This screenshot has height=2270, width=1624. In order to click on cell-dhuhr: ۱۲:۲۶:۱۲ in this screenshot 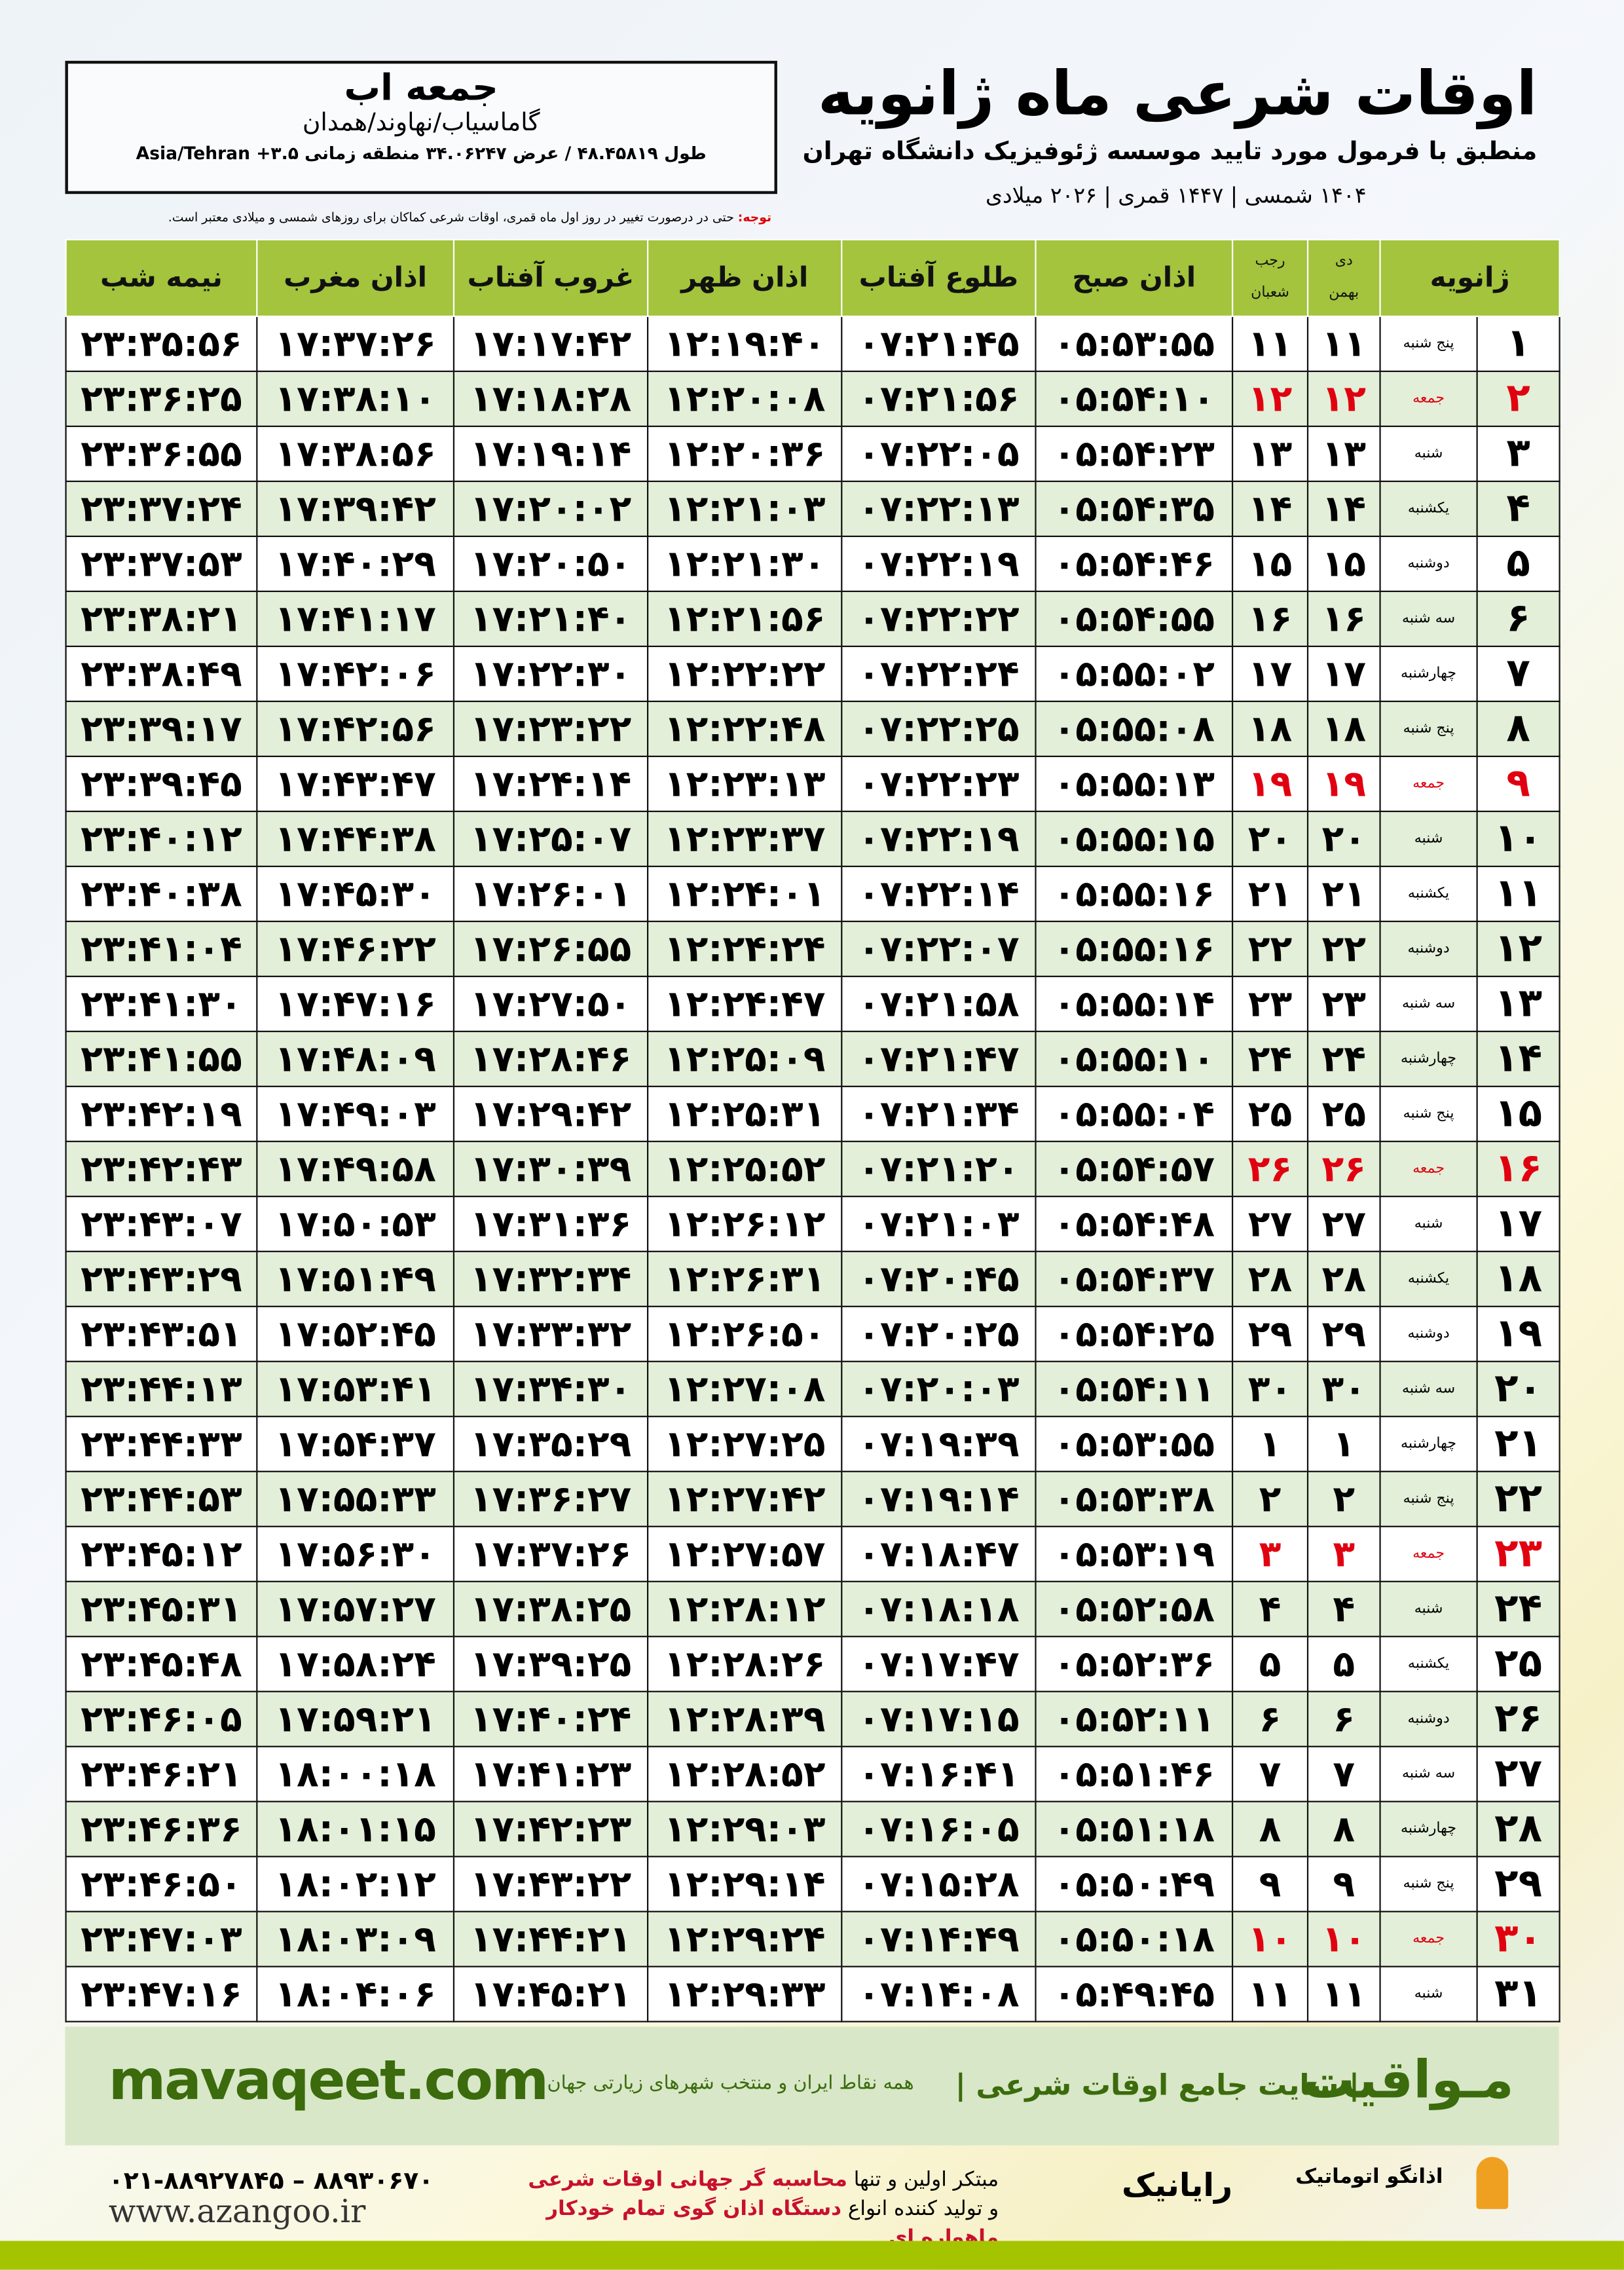, I will do `click(745, 1223)`.